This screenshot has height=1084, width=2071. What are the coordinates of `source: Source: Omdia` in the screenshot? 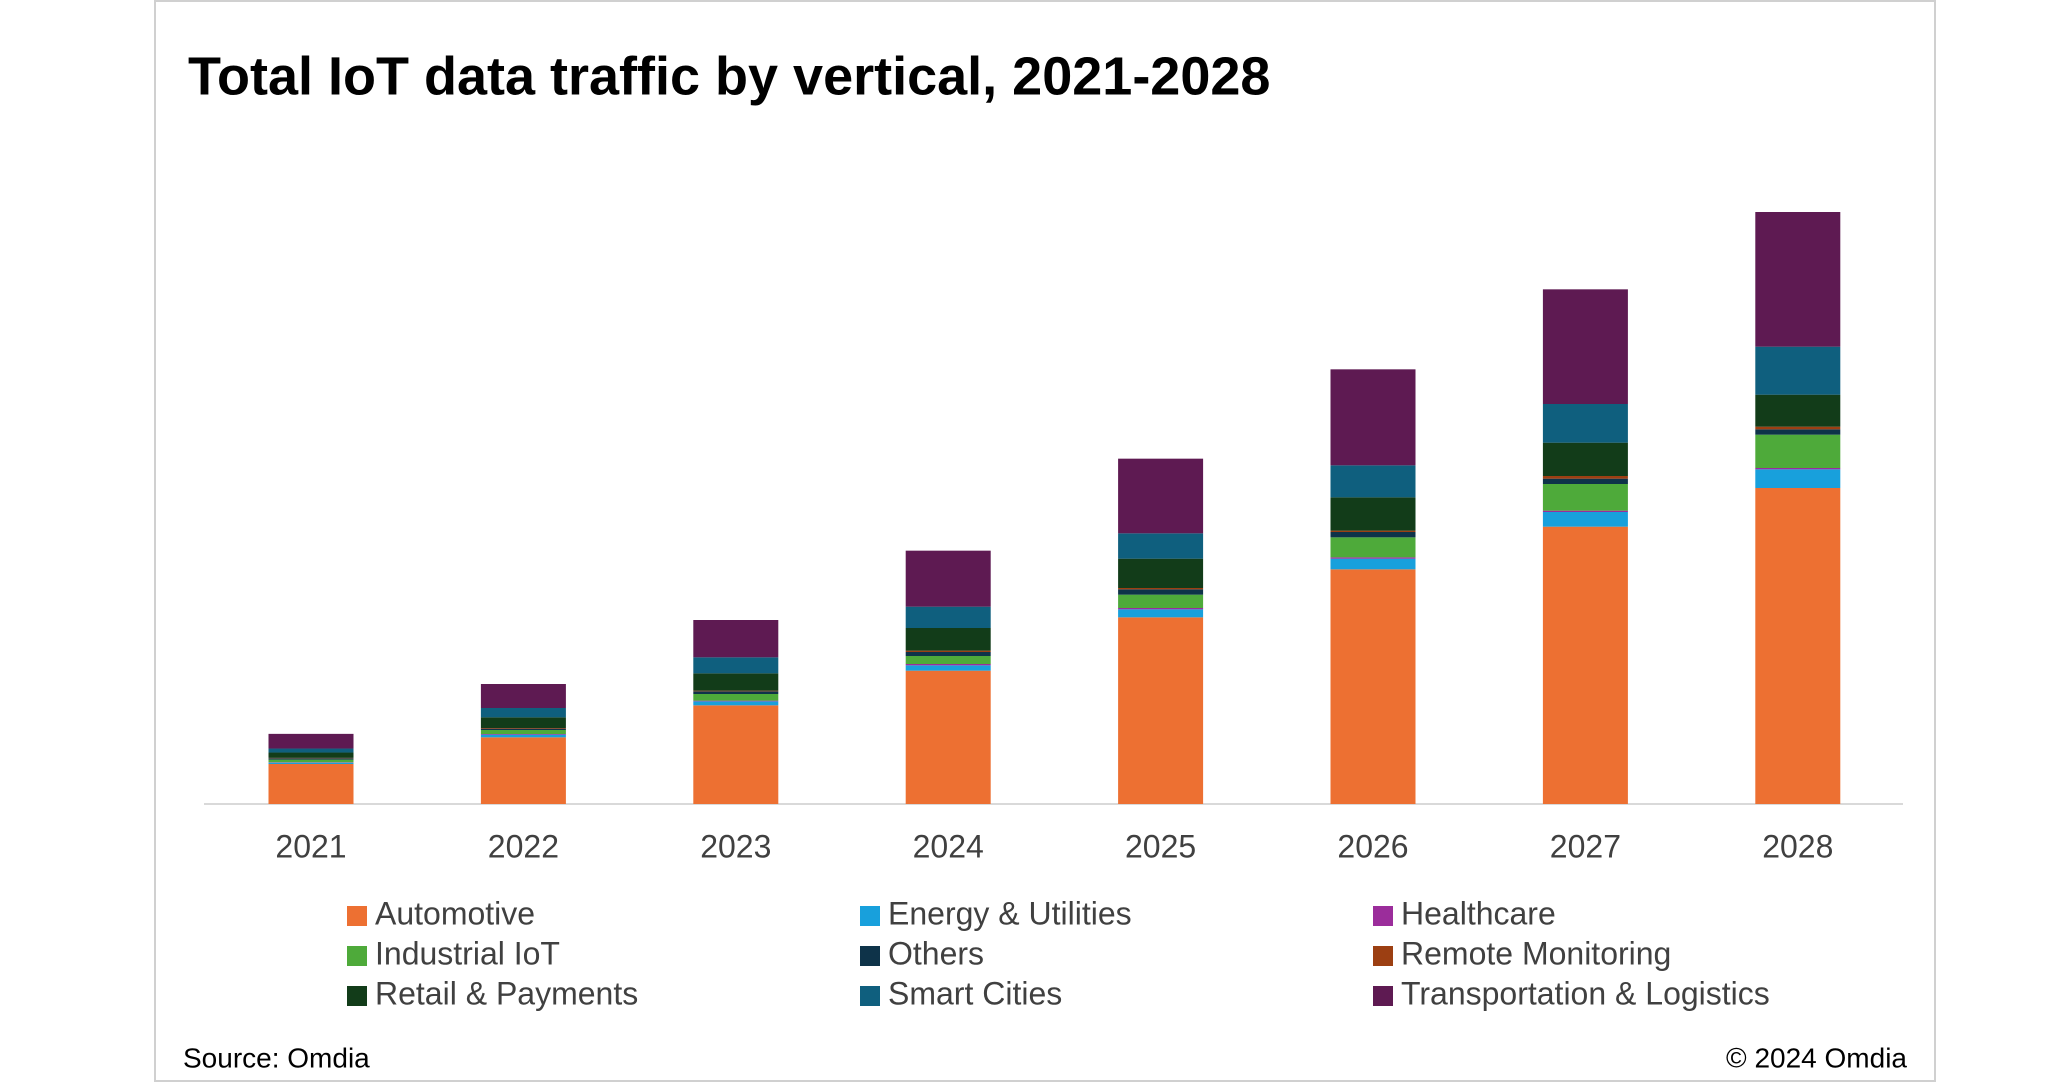 It's located at (276, 1057).